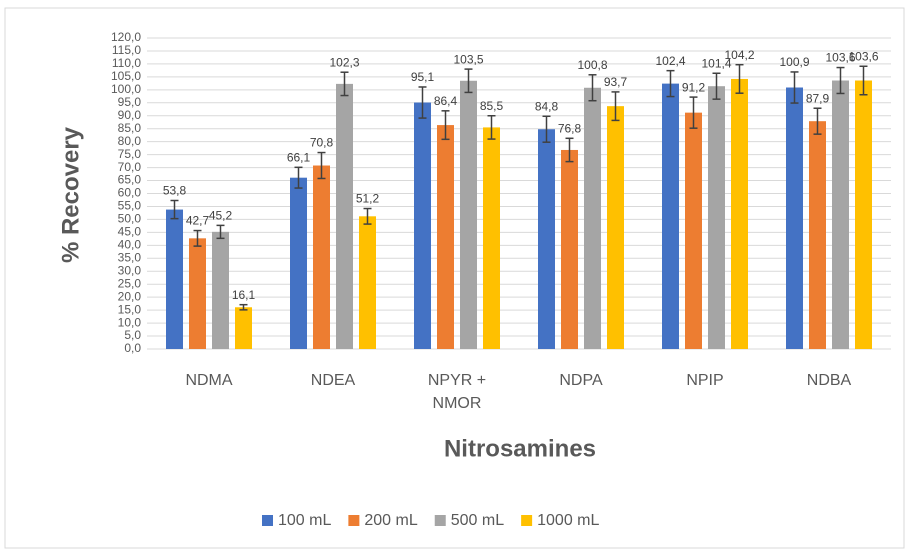  Describe the element at coordinates (130, 167) in the screenshot. I see `y-tick-label: 70,0` at that location.